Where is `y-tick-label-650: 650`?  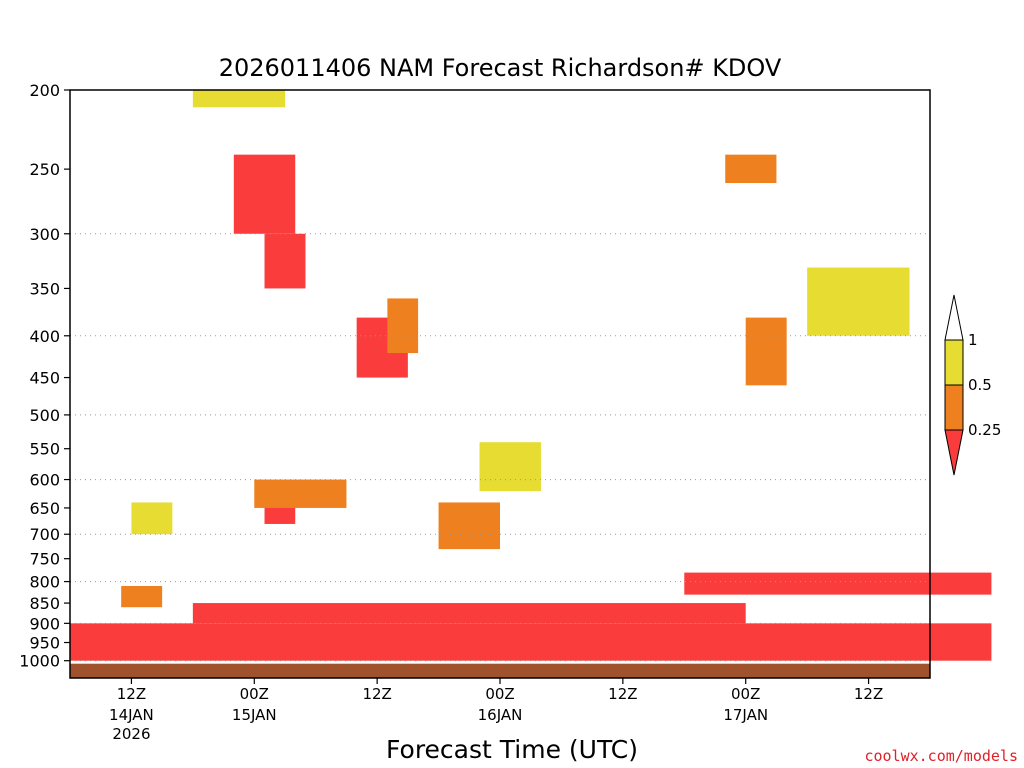
y-tick-label-650: 650 is located at coordinates (44, 508).